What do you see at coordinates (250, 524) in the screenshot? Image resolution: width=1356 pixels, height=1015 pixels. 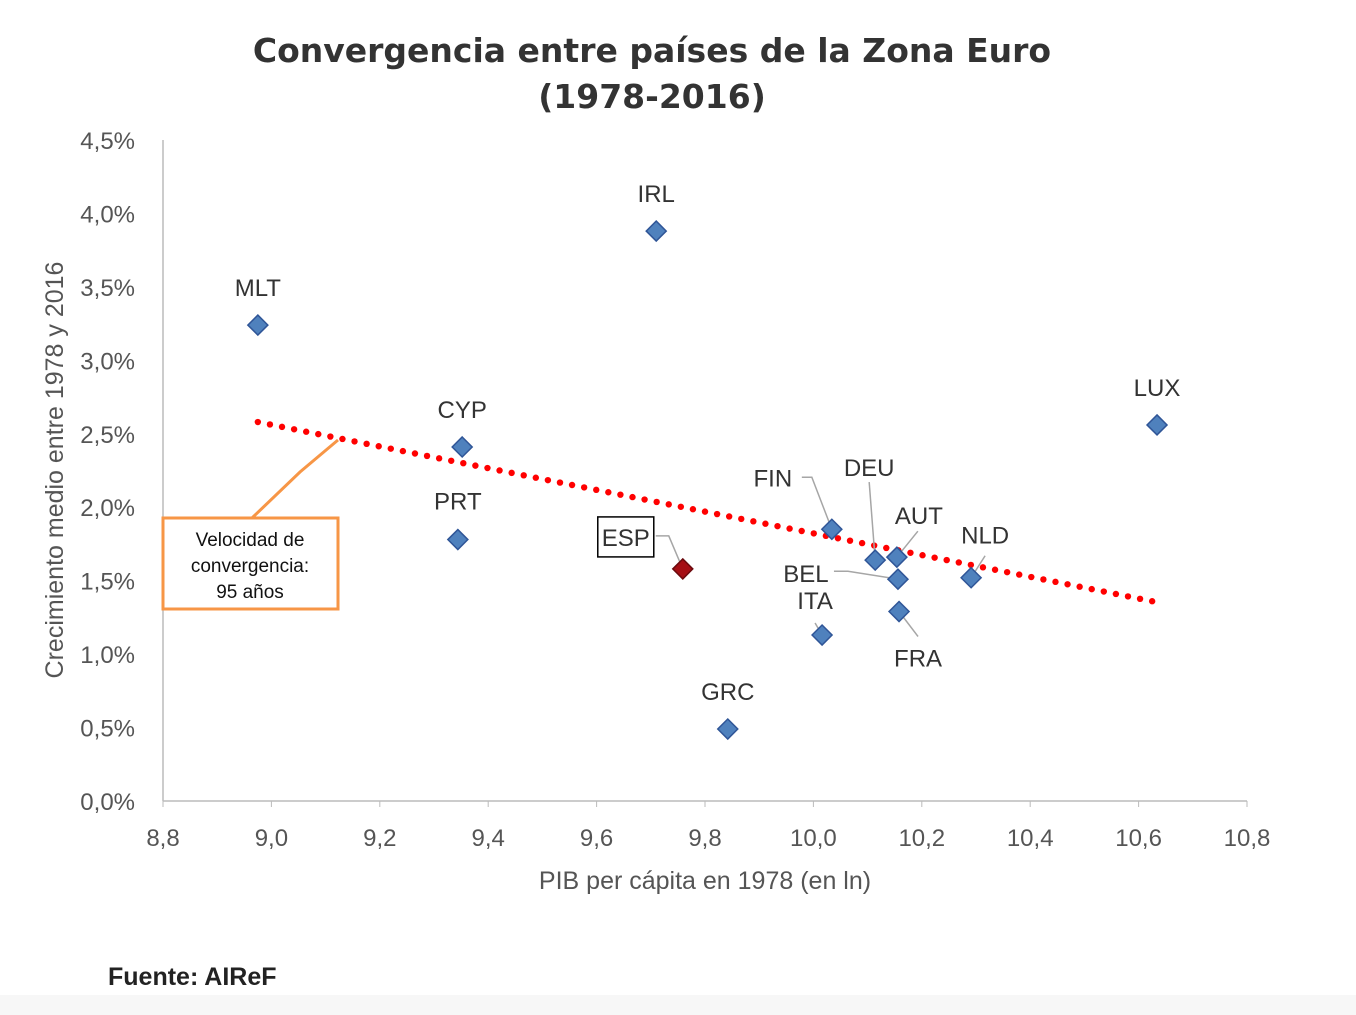 I see `annotation: Velocidad de convergencia: 95 años` at bounding box center [250, 524].